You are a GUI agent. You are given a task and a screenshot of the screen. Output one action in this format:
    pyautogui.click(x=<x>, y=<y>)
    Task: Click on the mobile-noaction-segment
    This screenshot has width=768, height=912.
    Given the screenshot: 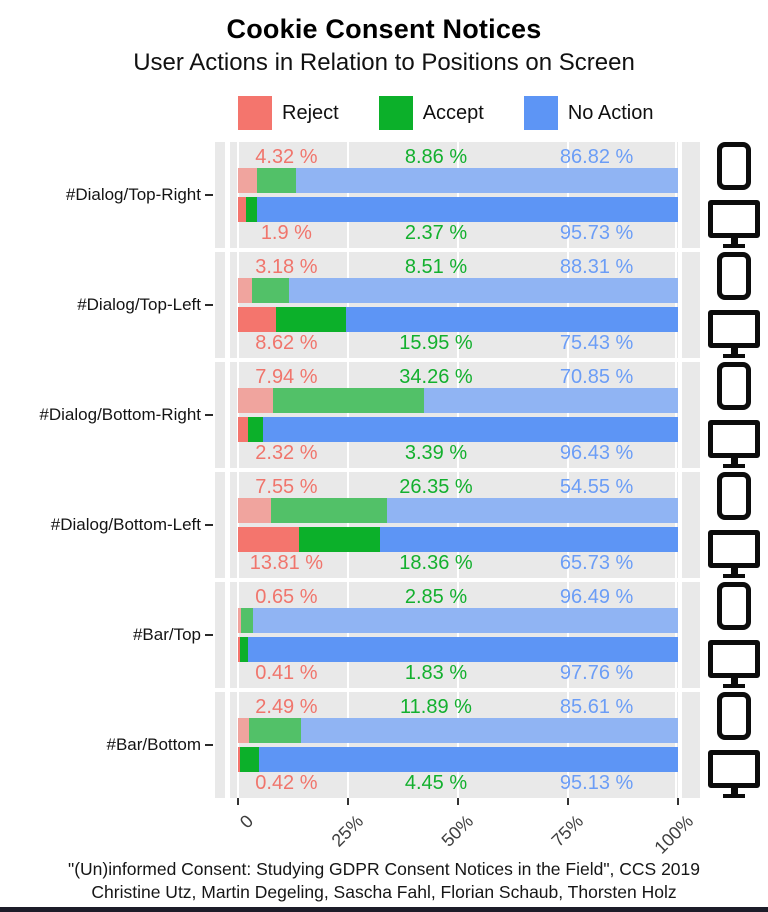 What is the action you would take?
    pyautogui.click(x=483, y=290)
    